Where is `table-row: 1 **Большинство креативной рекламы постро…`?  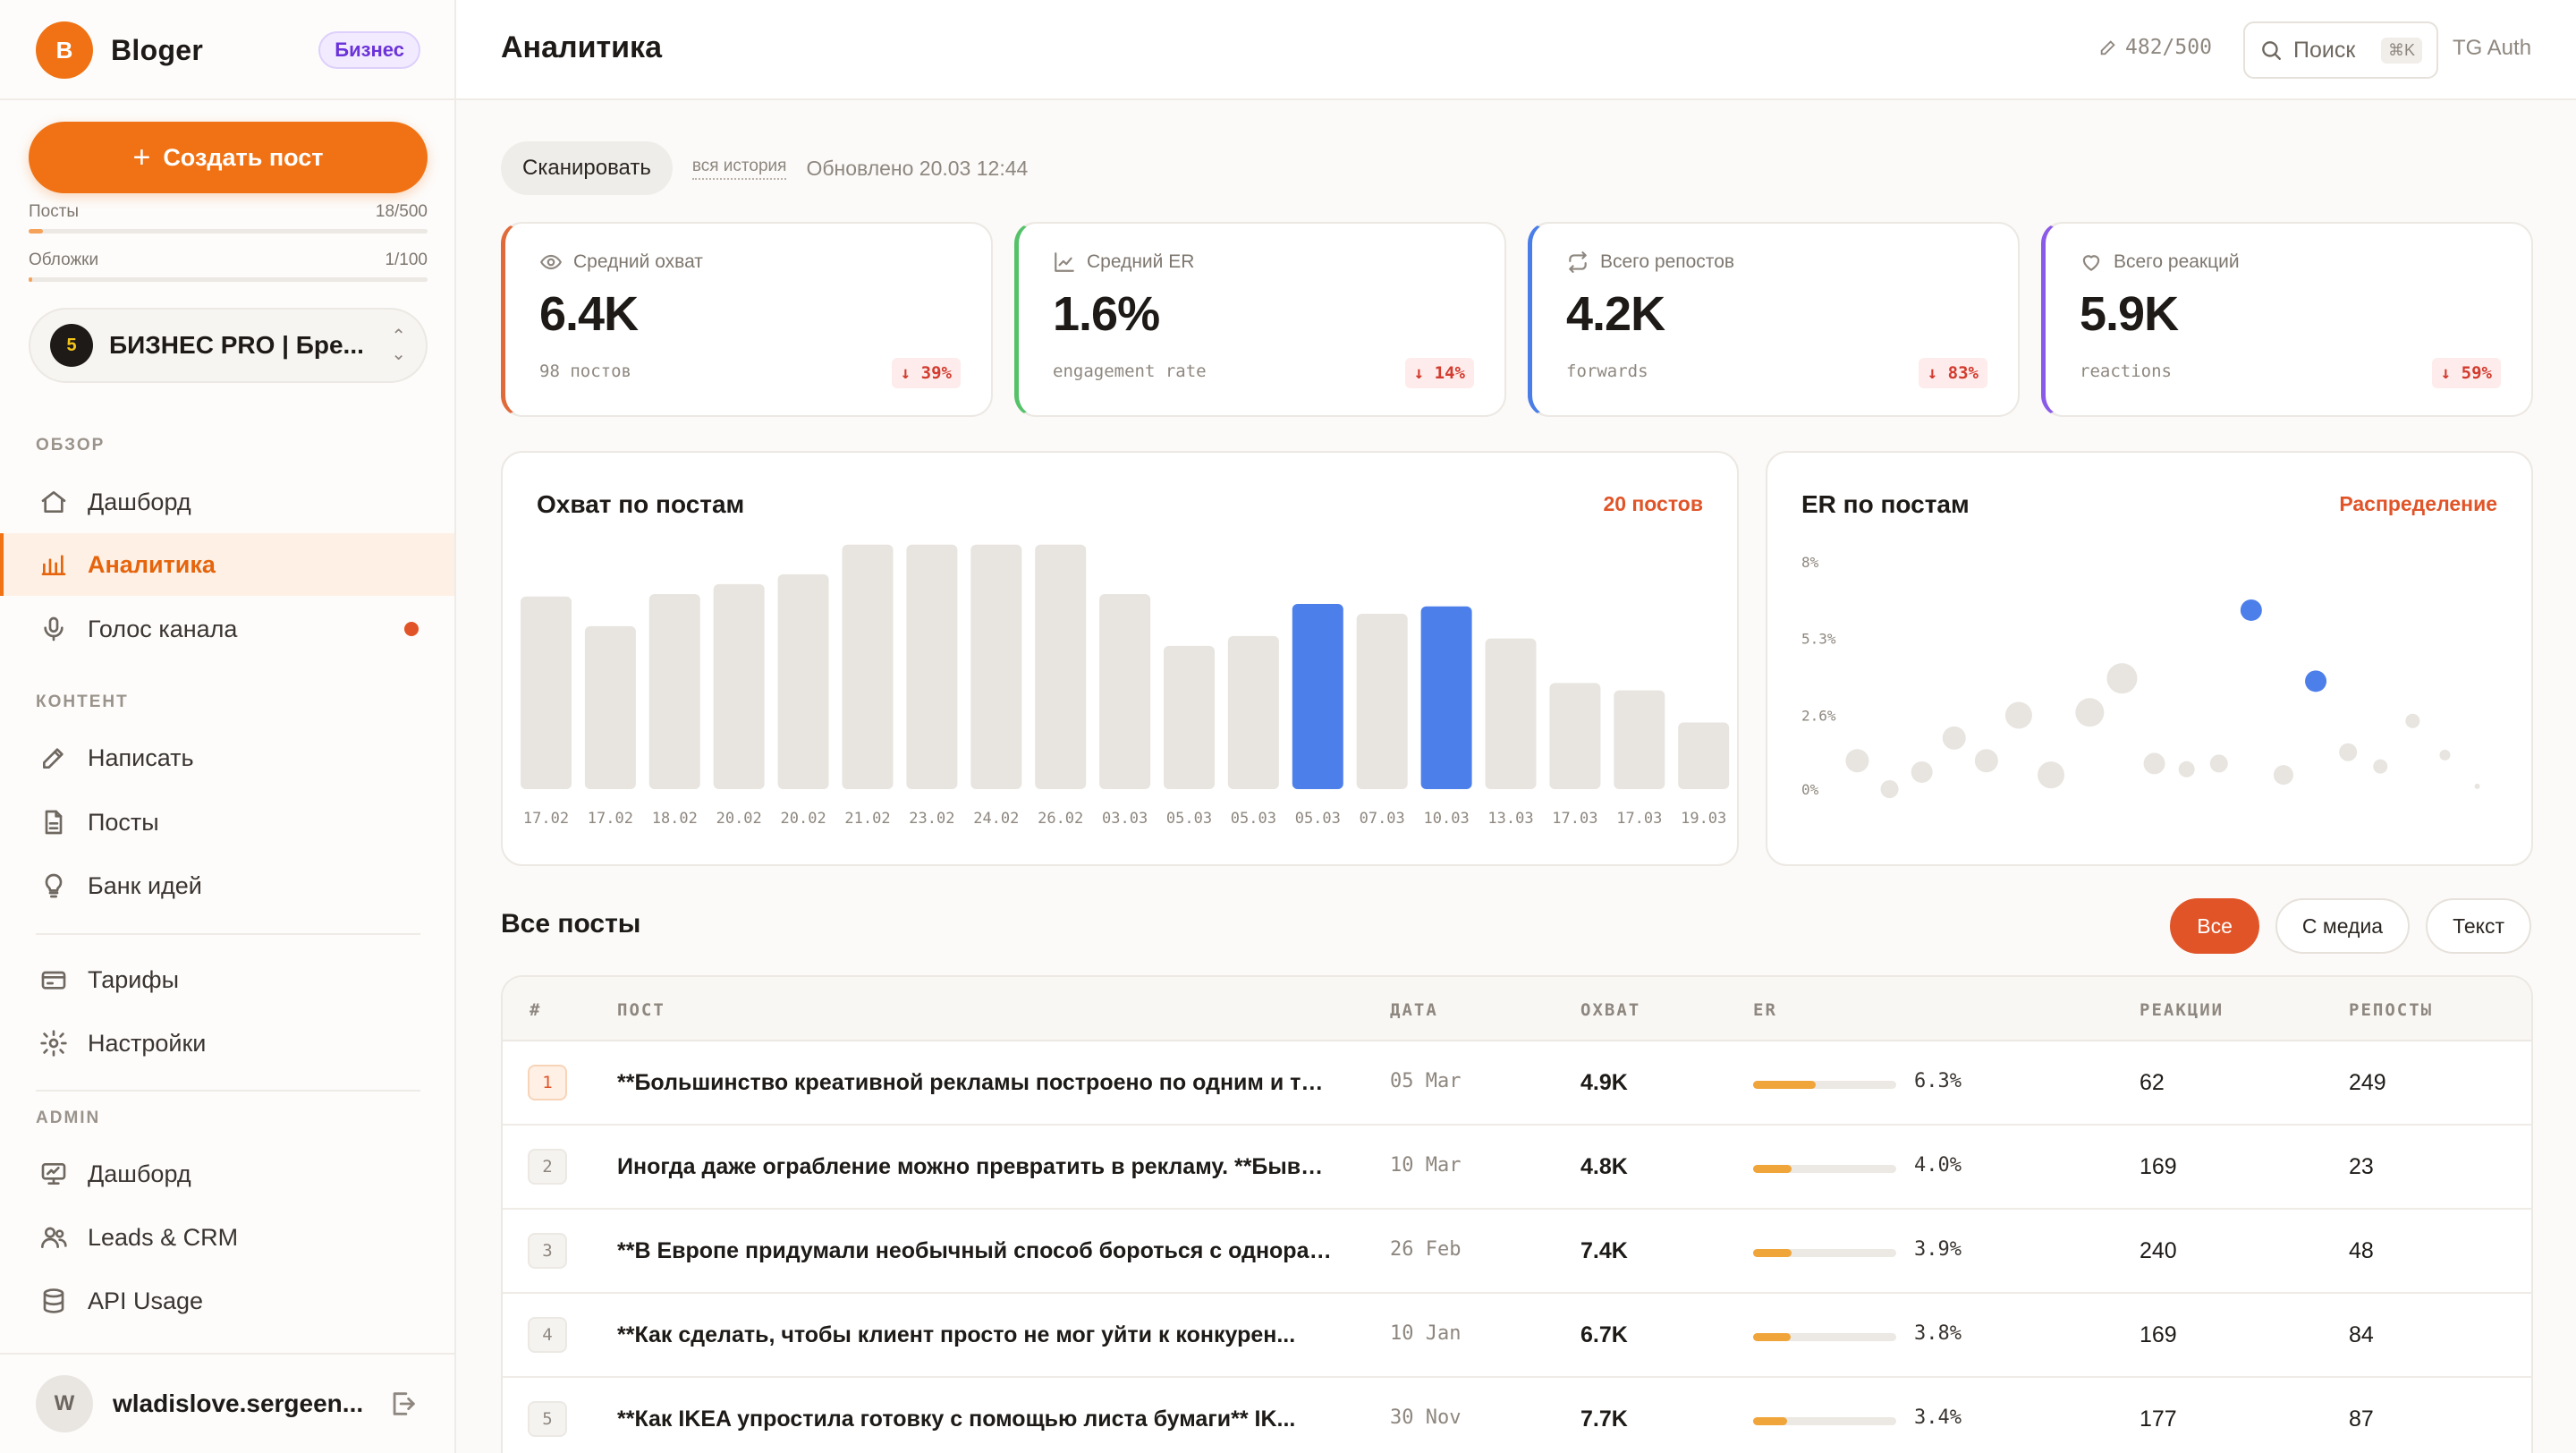 table-row: 1 **Большинство креативной рекламы постро… is located at coordinates (1517, 1083).